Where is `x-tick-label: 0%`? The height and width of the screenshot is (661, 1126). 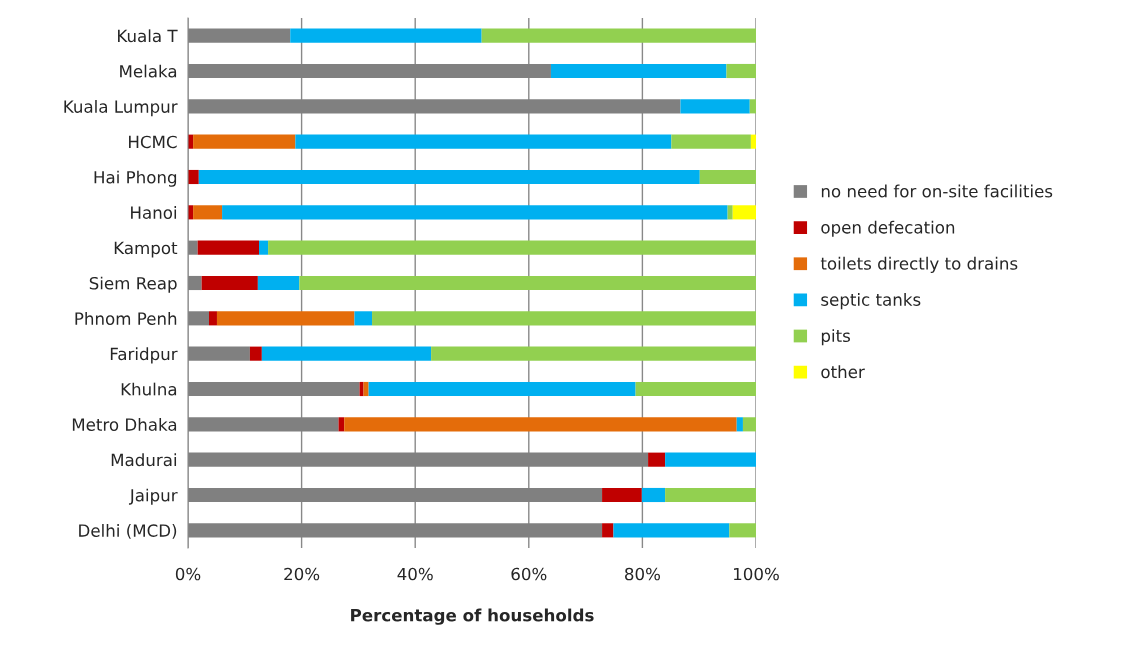 x-tick-label: 0% is located at coordinates (188, 574).